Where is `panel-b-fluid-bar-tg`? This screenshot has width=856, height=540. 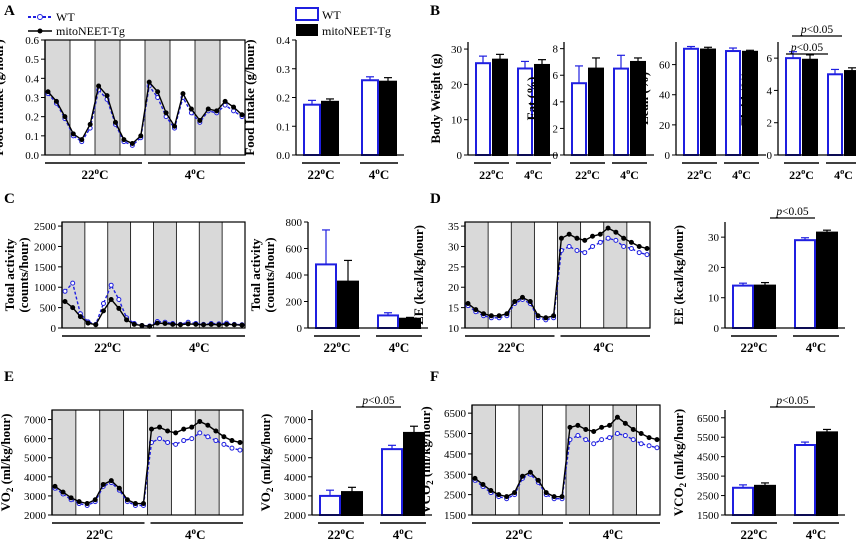
panel-b-fluid-bar-tg is located at coordinates (850, 113).